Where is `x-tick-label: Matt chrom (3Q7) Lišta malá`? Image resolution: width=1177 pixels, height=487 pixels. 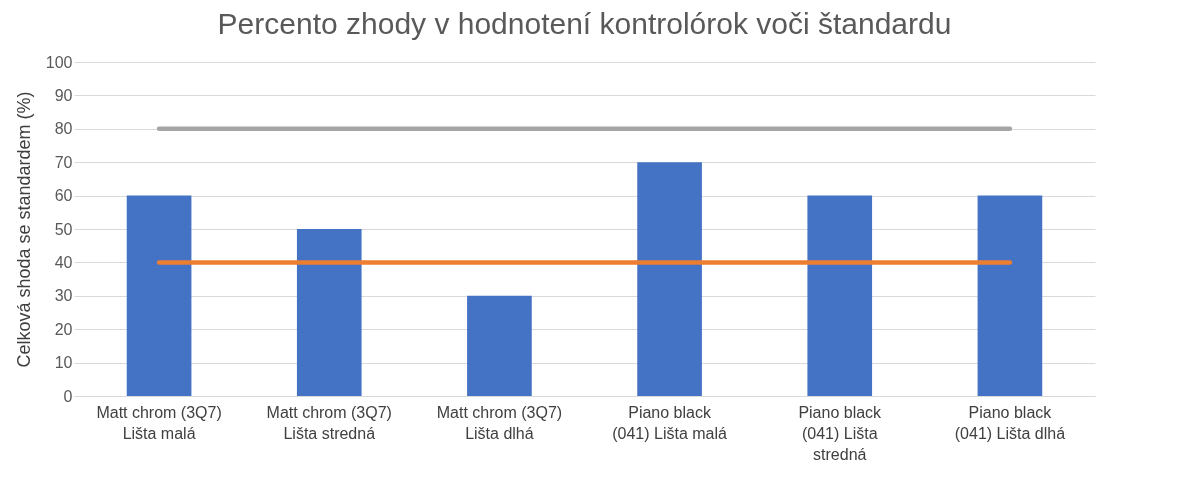
x-tick-label: Matt chrom (3Q7) Lišta malá is located at coordinates (159, 422).